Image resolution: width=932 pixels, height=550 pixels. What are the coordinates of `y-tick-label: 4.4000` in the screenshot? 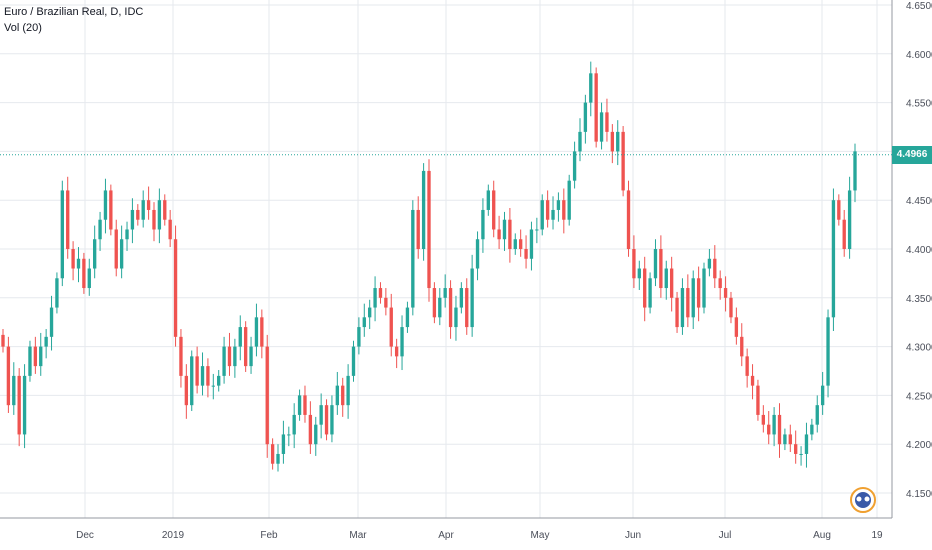 It's located at (919, 250).